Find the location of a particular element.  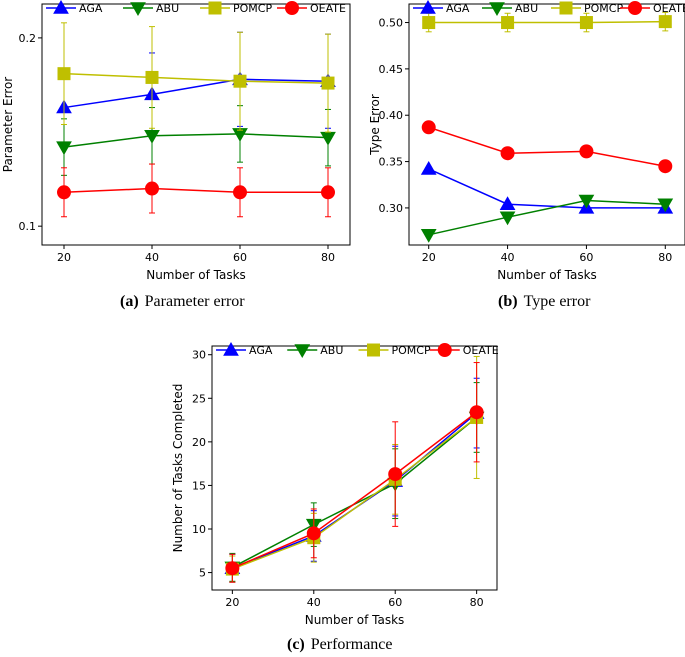

series-oeate is located at coordinates (547, 147).